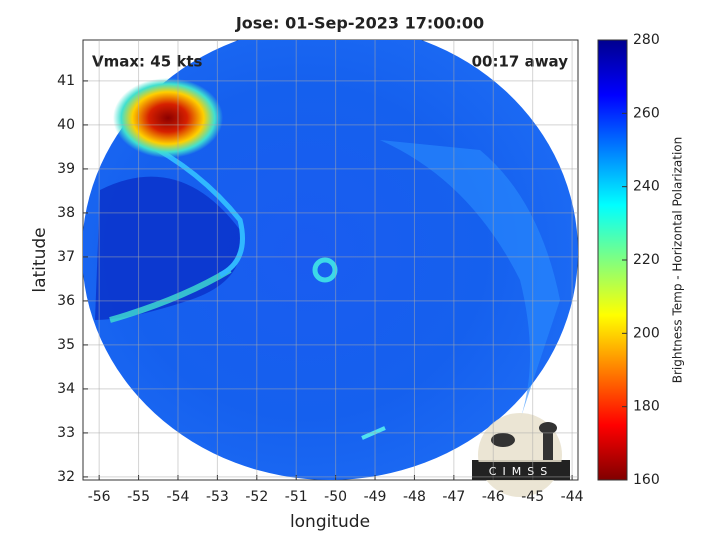 The image size is (720, 544). I want to click on colorbar-tick-label: 240, so click(646, 187).